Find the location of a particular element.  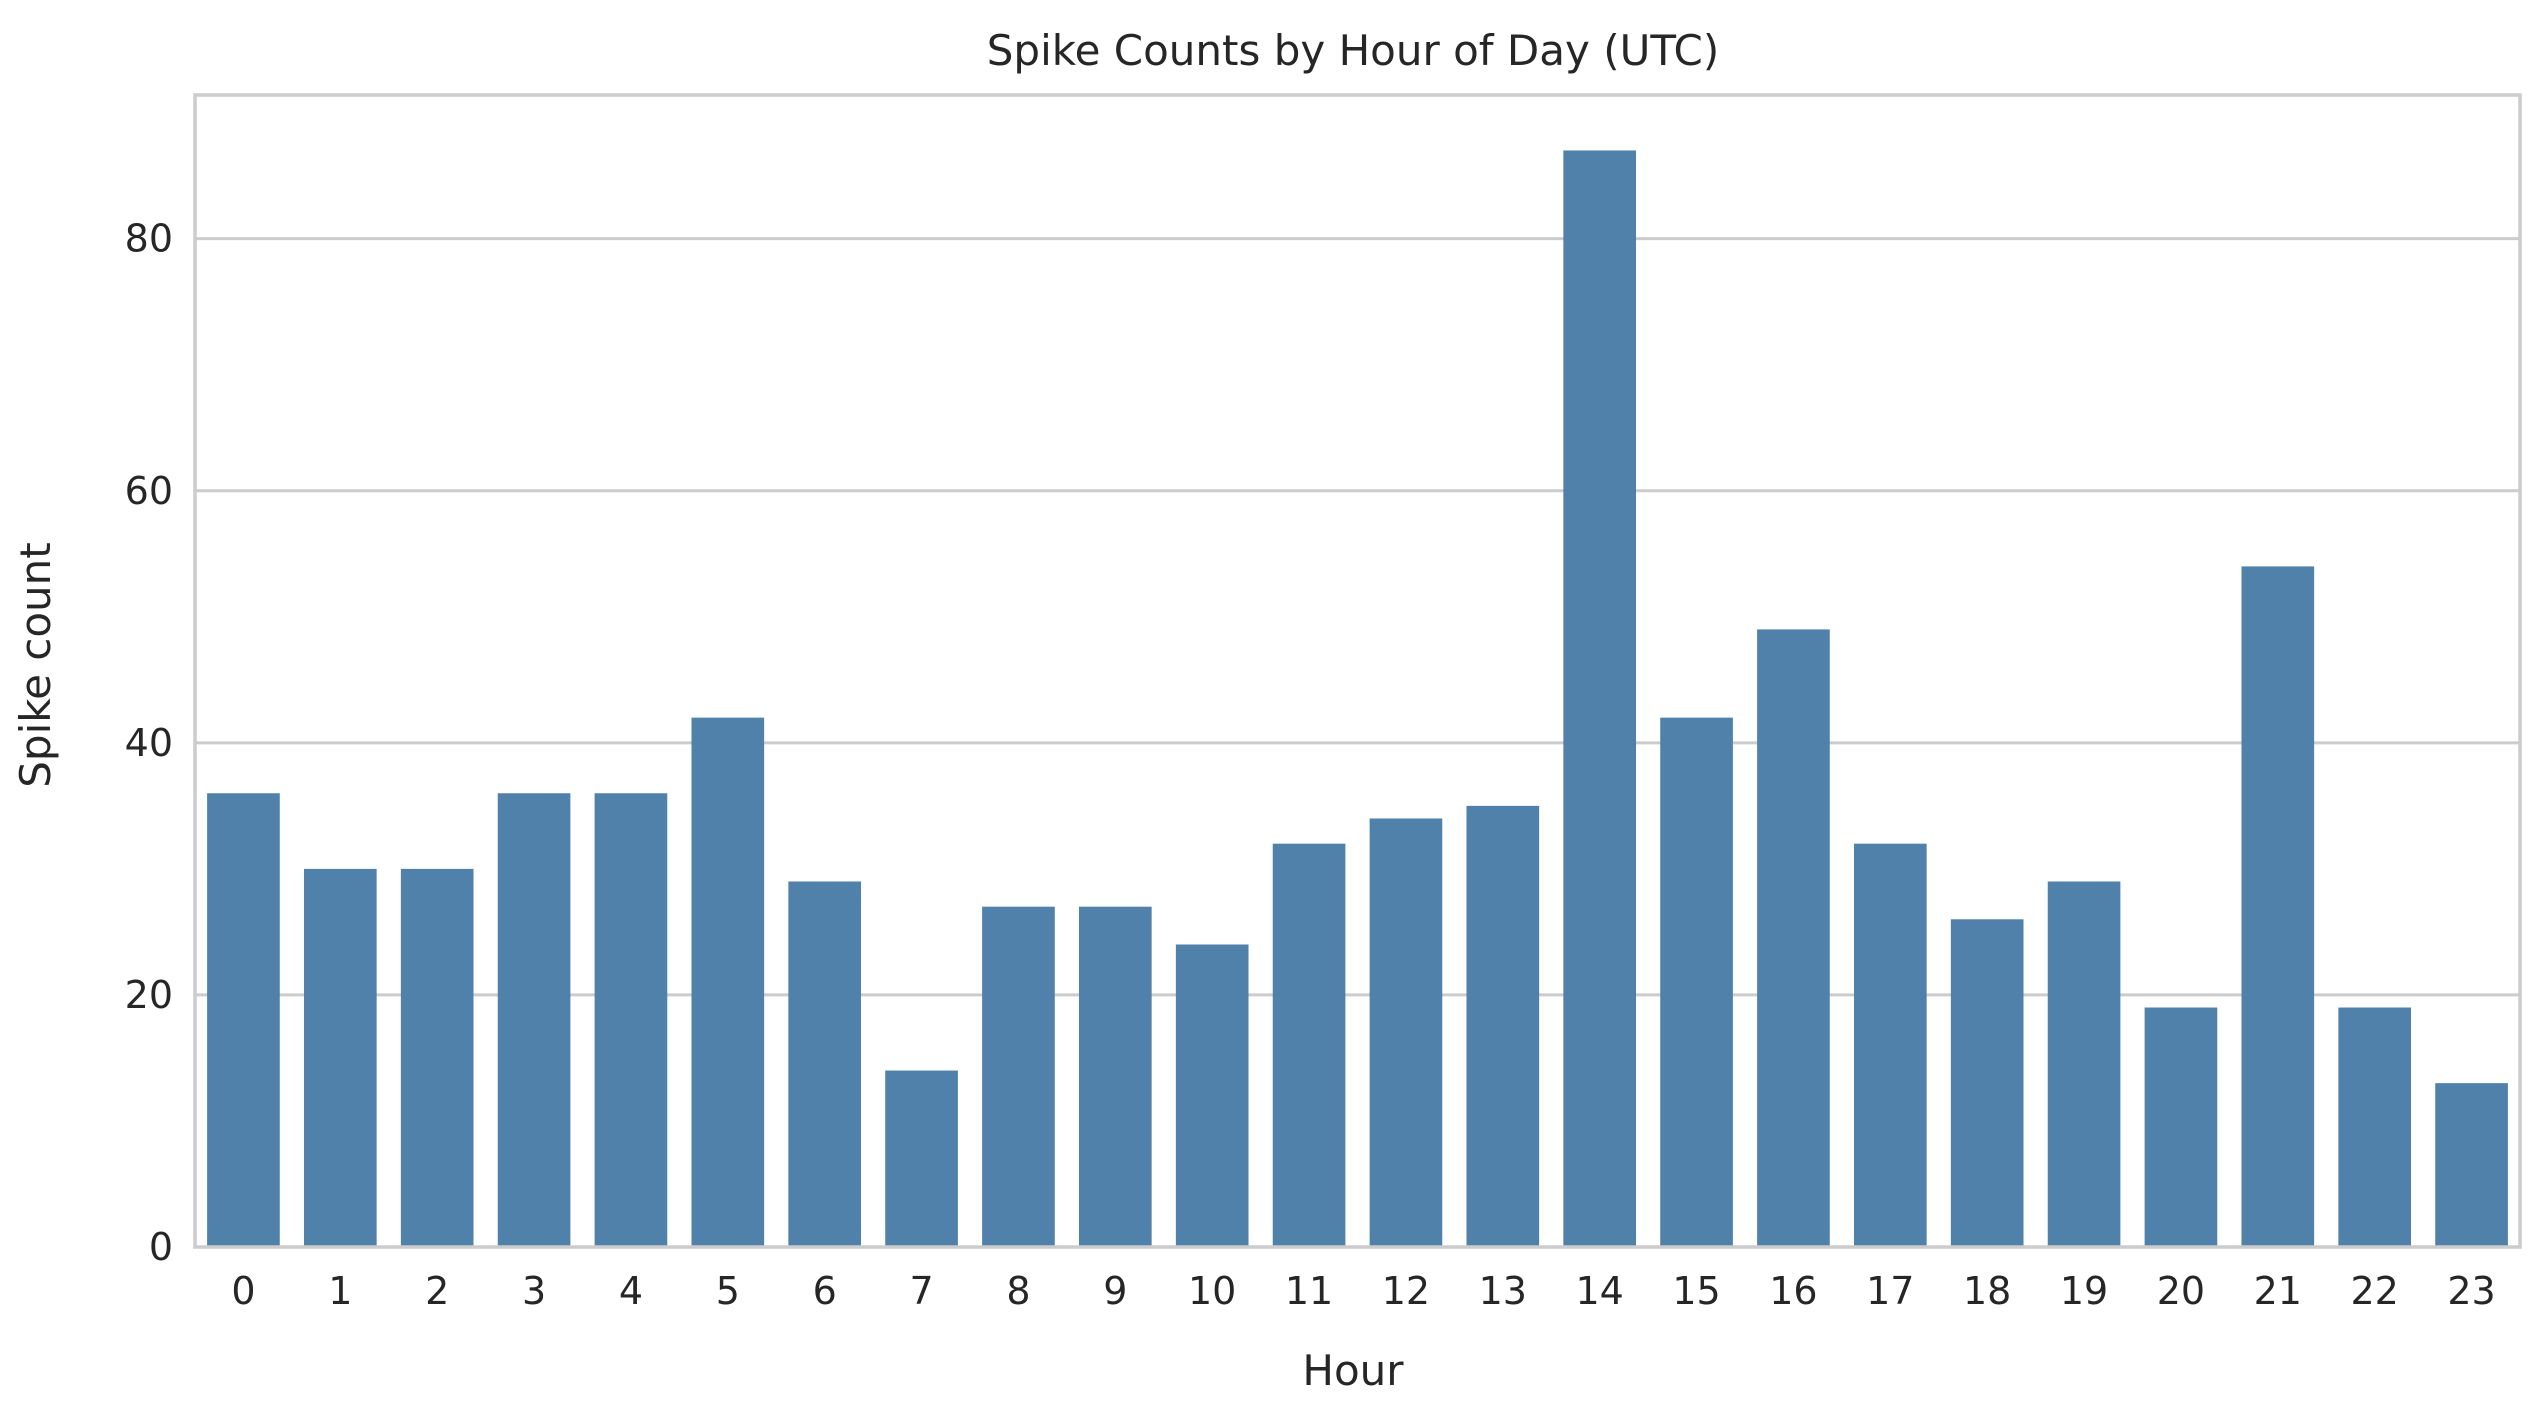

x-tick-label: 6 is located at coordinates (825, 1291).